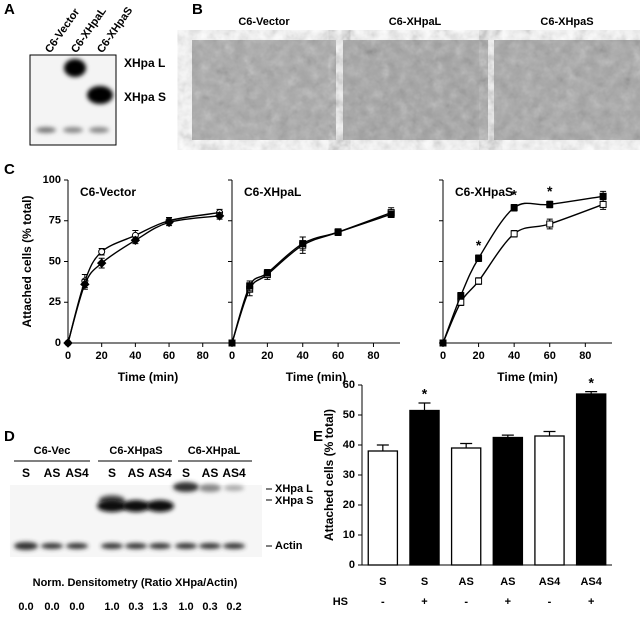  Describe the element at coordinates (143, 503) in the screenshot. I see `group-lines` at that location.